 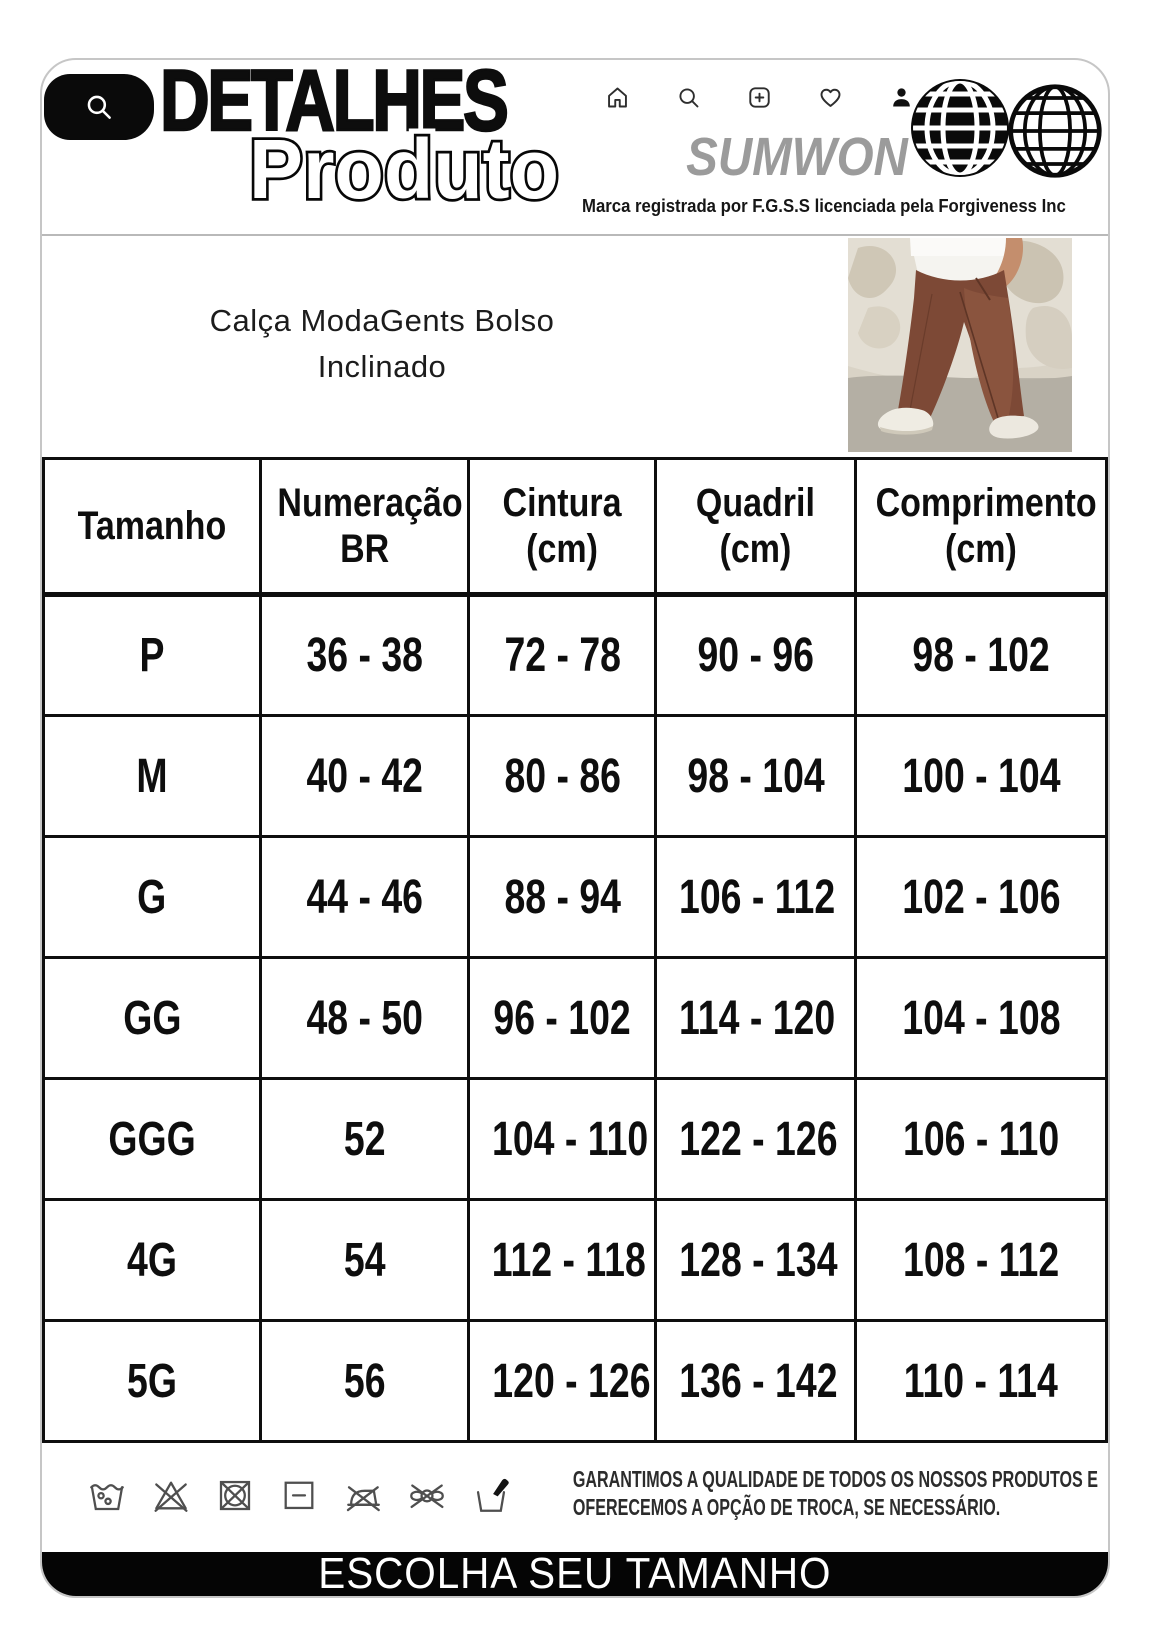 I want to click on header: DETALHES Produto Produto, so click(x=575, y=147).